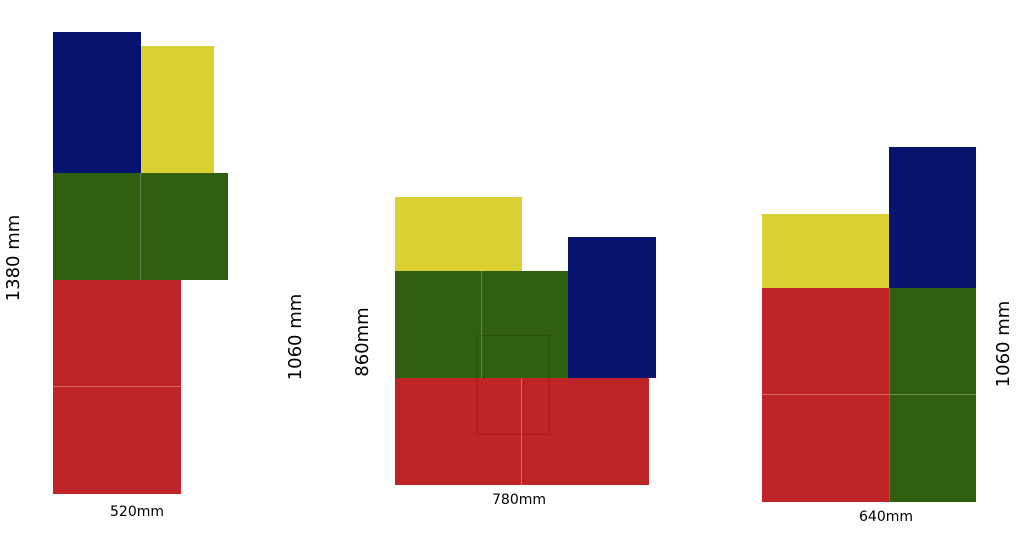 The image size is (1028, 535). I want to click on height-label: 860mm, so click(362, 342).